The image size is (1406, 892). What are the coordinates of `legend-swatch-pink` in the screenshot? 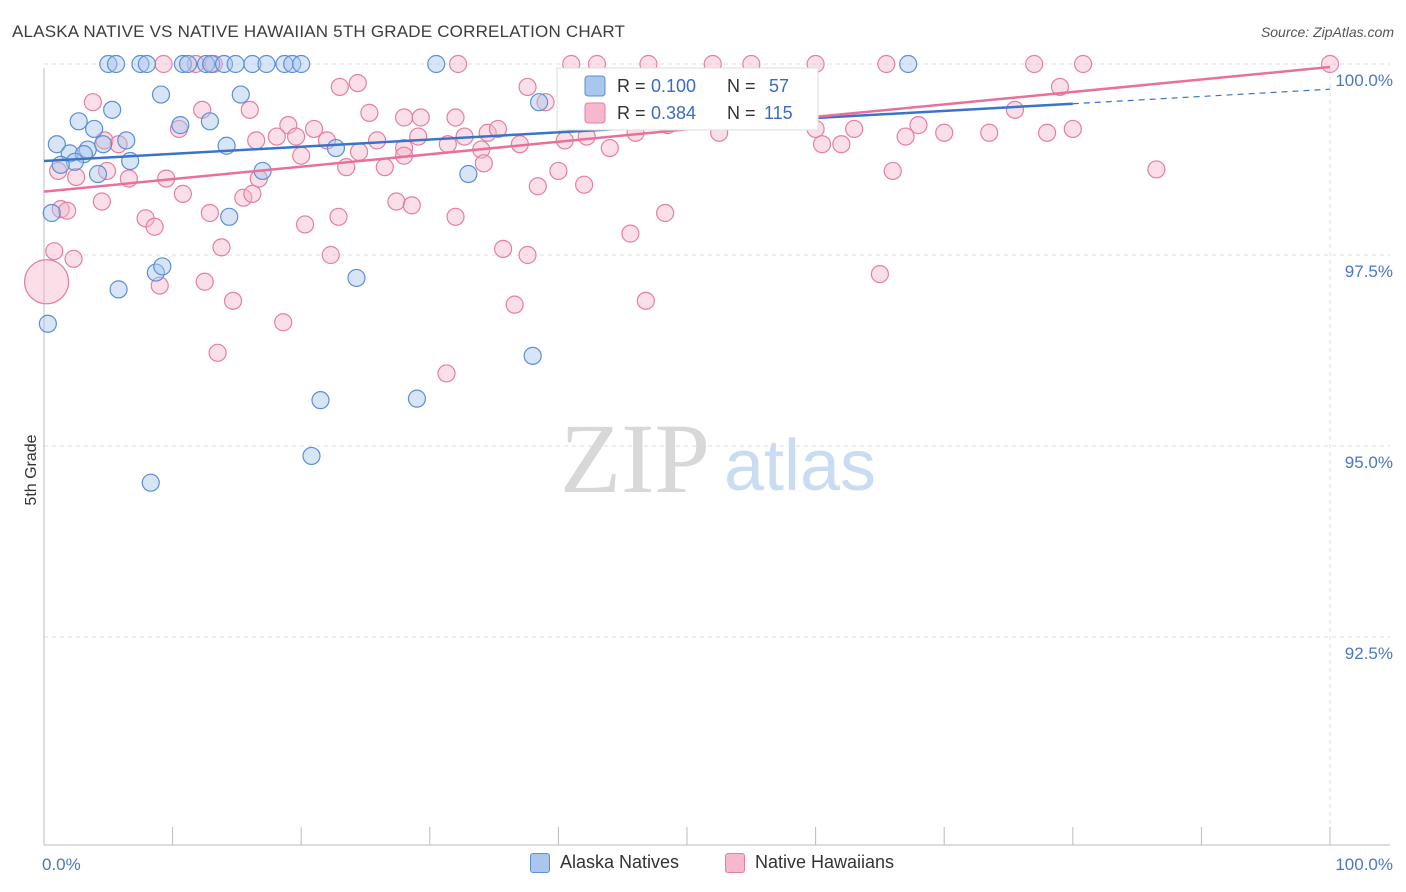 It's located at (595, 113).